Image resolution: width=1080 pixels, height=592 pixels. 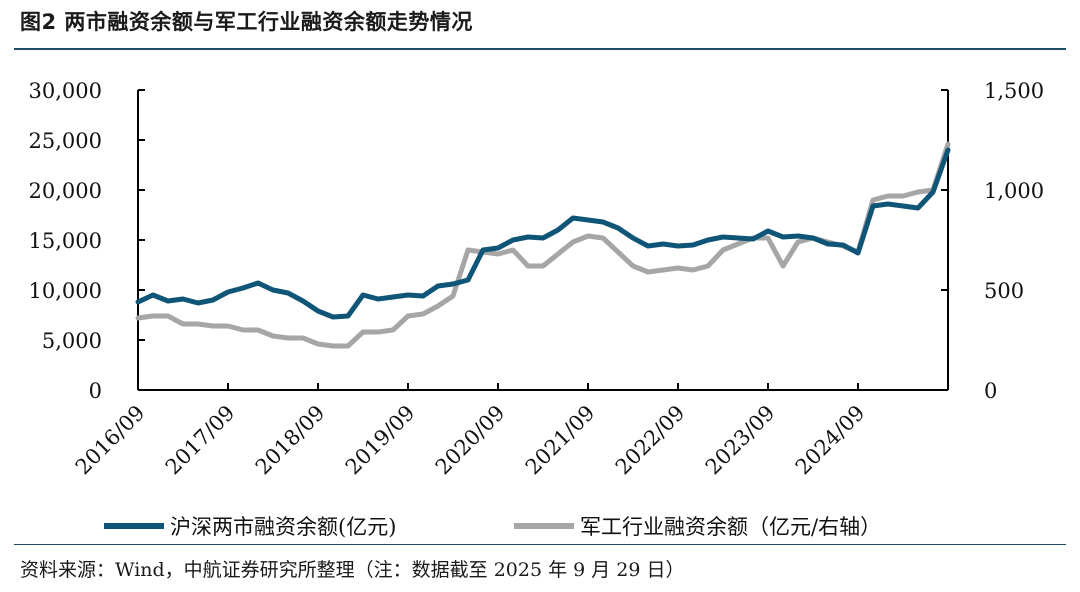 What do you see at coordinates (830, 440) in the screenshot?
I see `x-tick-label: 2024/09` at bounding box center [830, 440].